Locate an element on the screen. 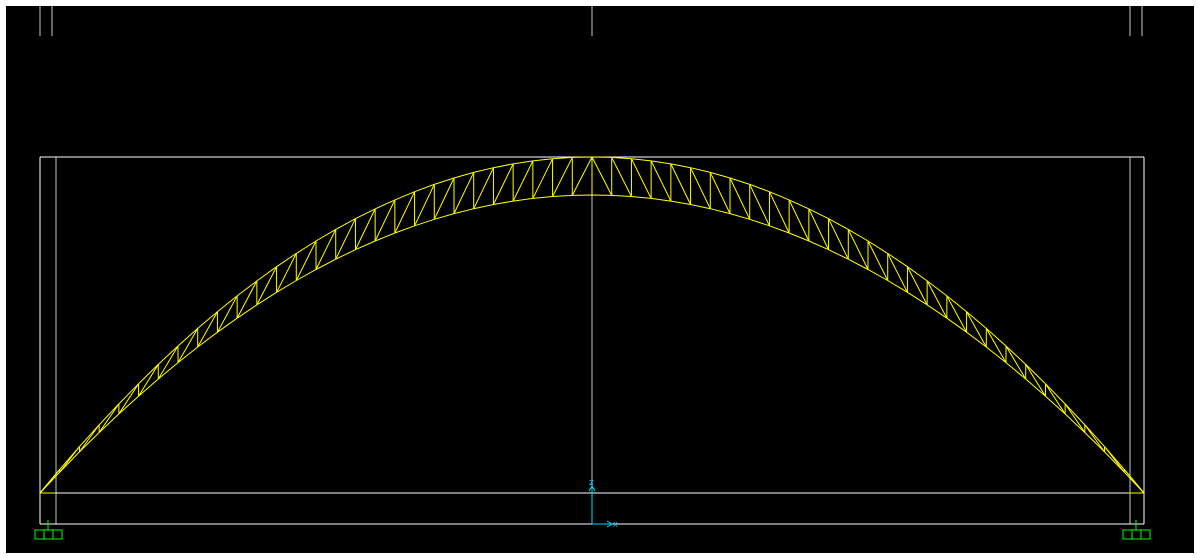 This screenshot has height=558, width=1198. x-axis-label: X is located at coordinates (615, 525).